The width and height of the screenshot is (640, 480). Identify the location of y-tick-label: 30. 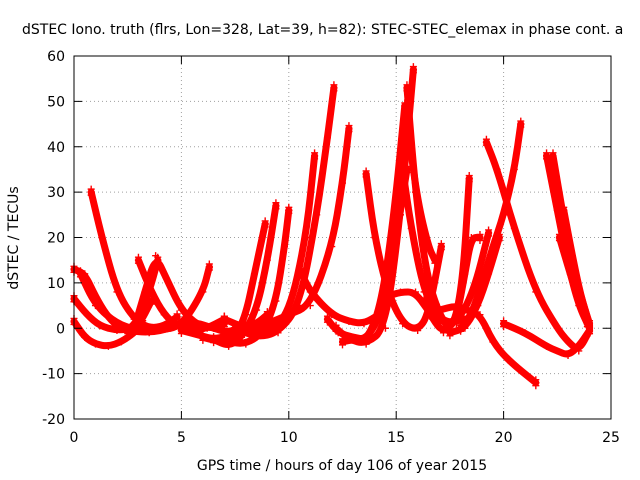
(56, 193).